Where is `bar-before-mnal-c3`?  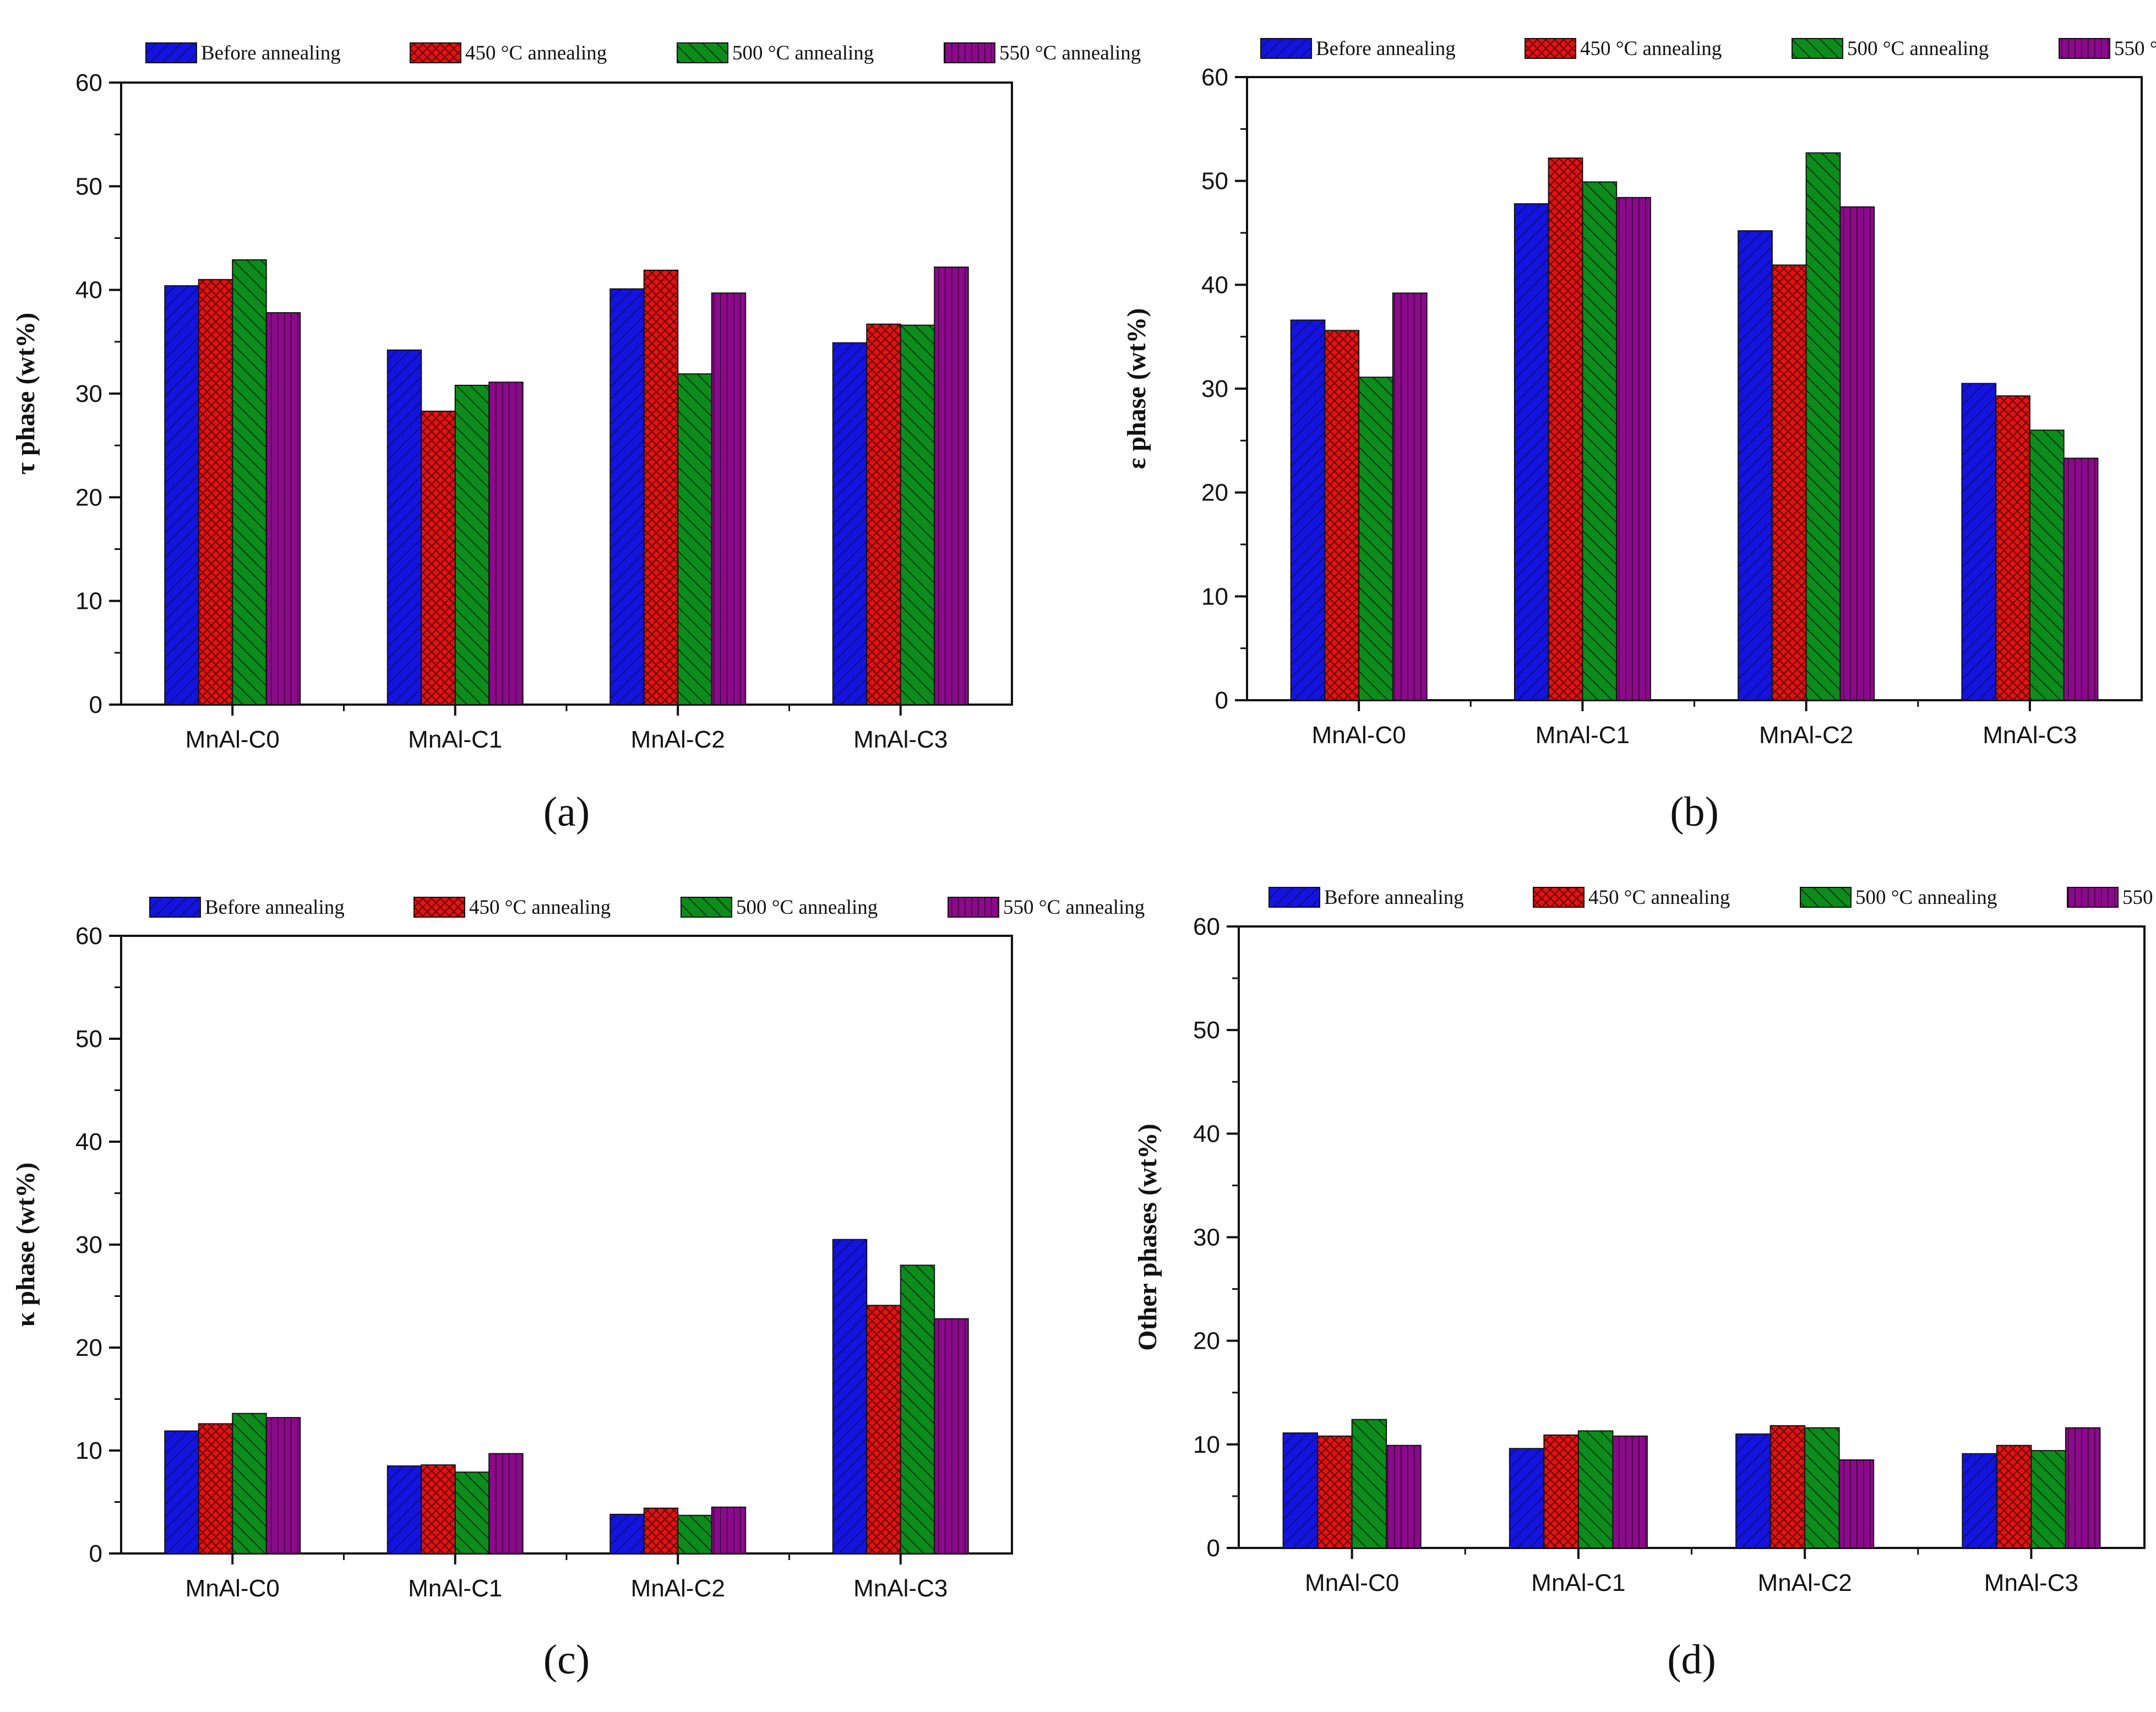 bar-before-mnal-c3 is located at coordinates (850, 1396).